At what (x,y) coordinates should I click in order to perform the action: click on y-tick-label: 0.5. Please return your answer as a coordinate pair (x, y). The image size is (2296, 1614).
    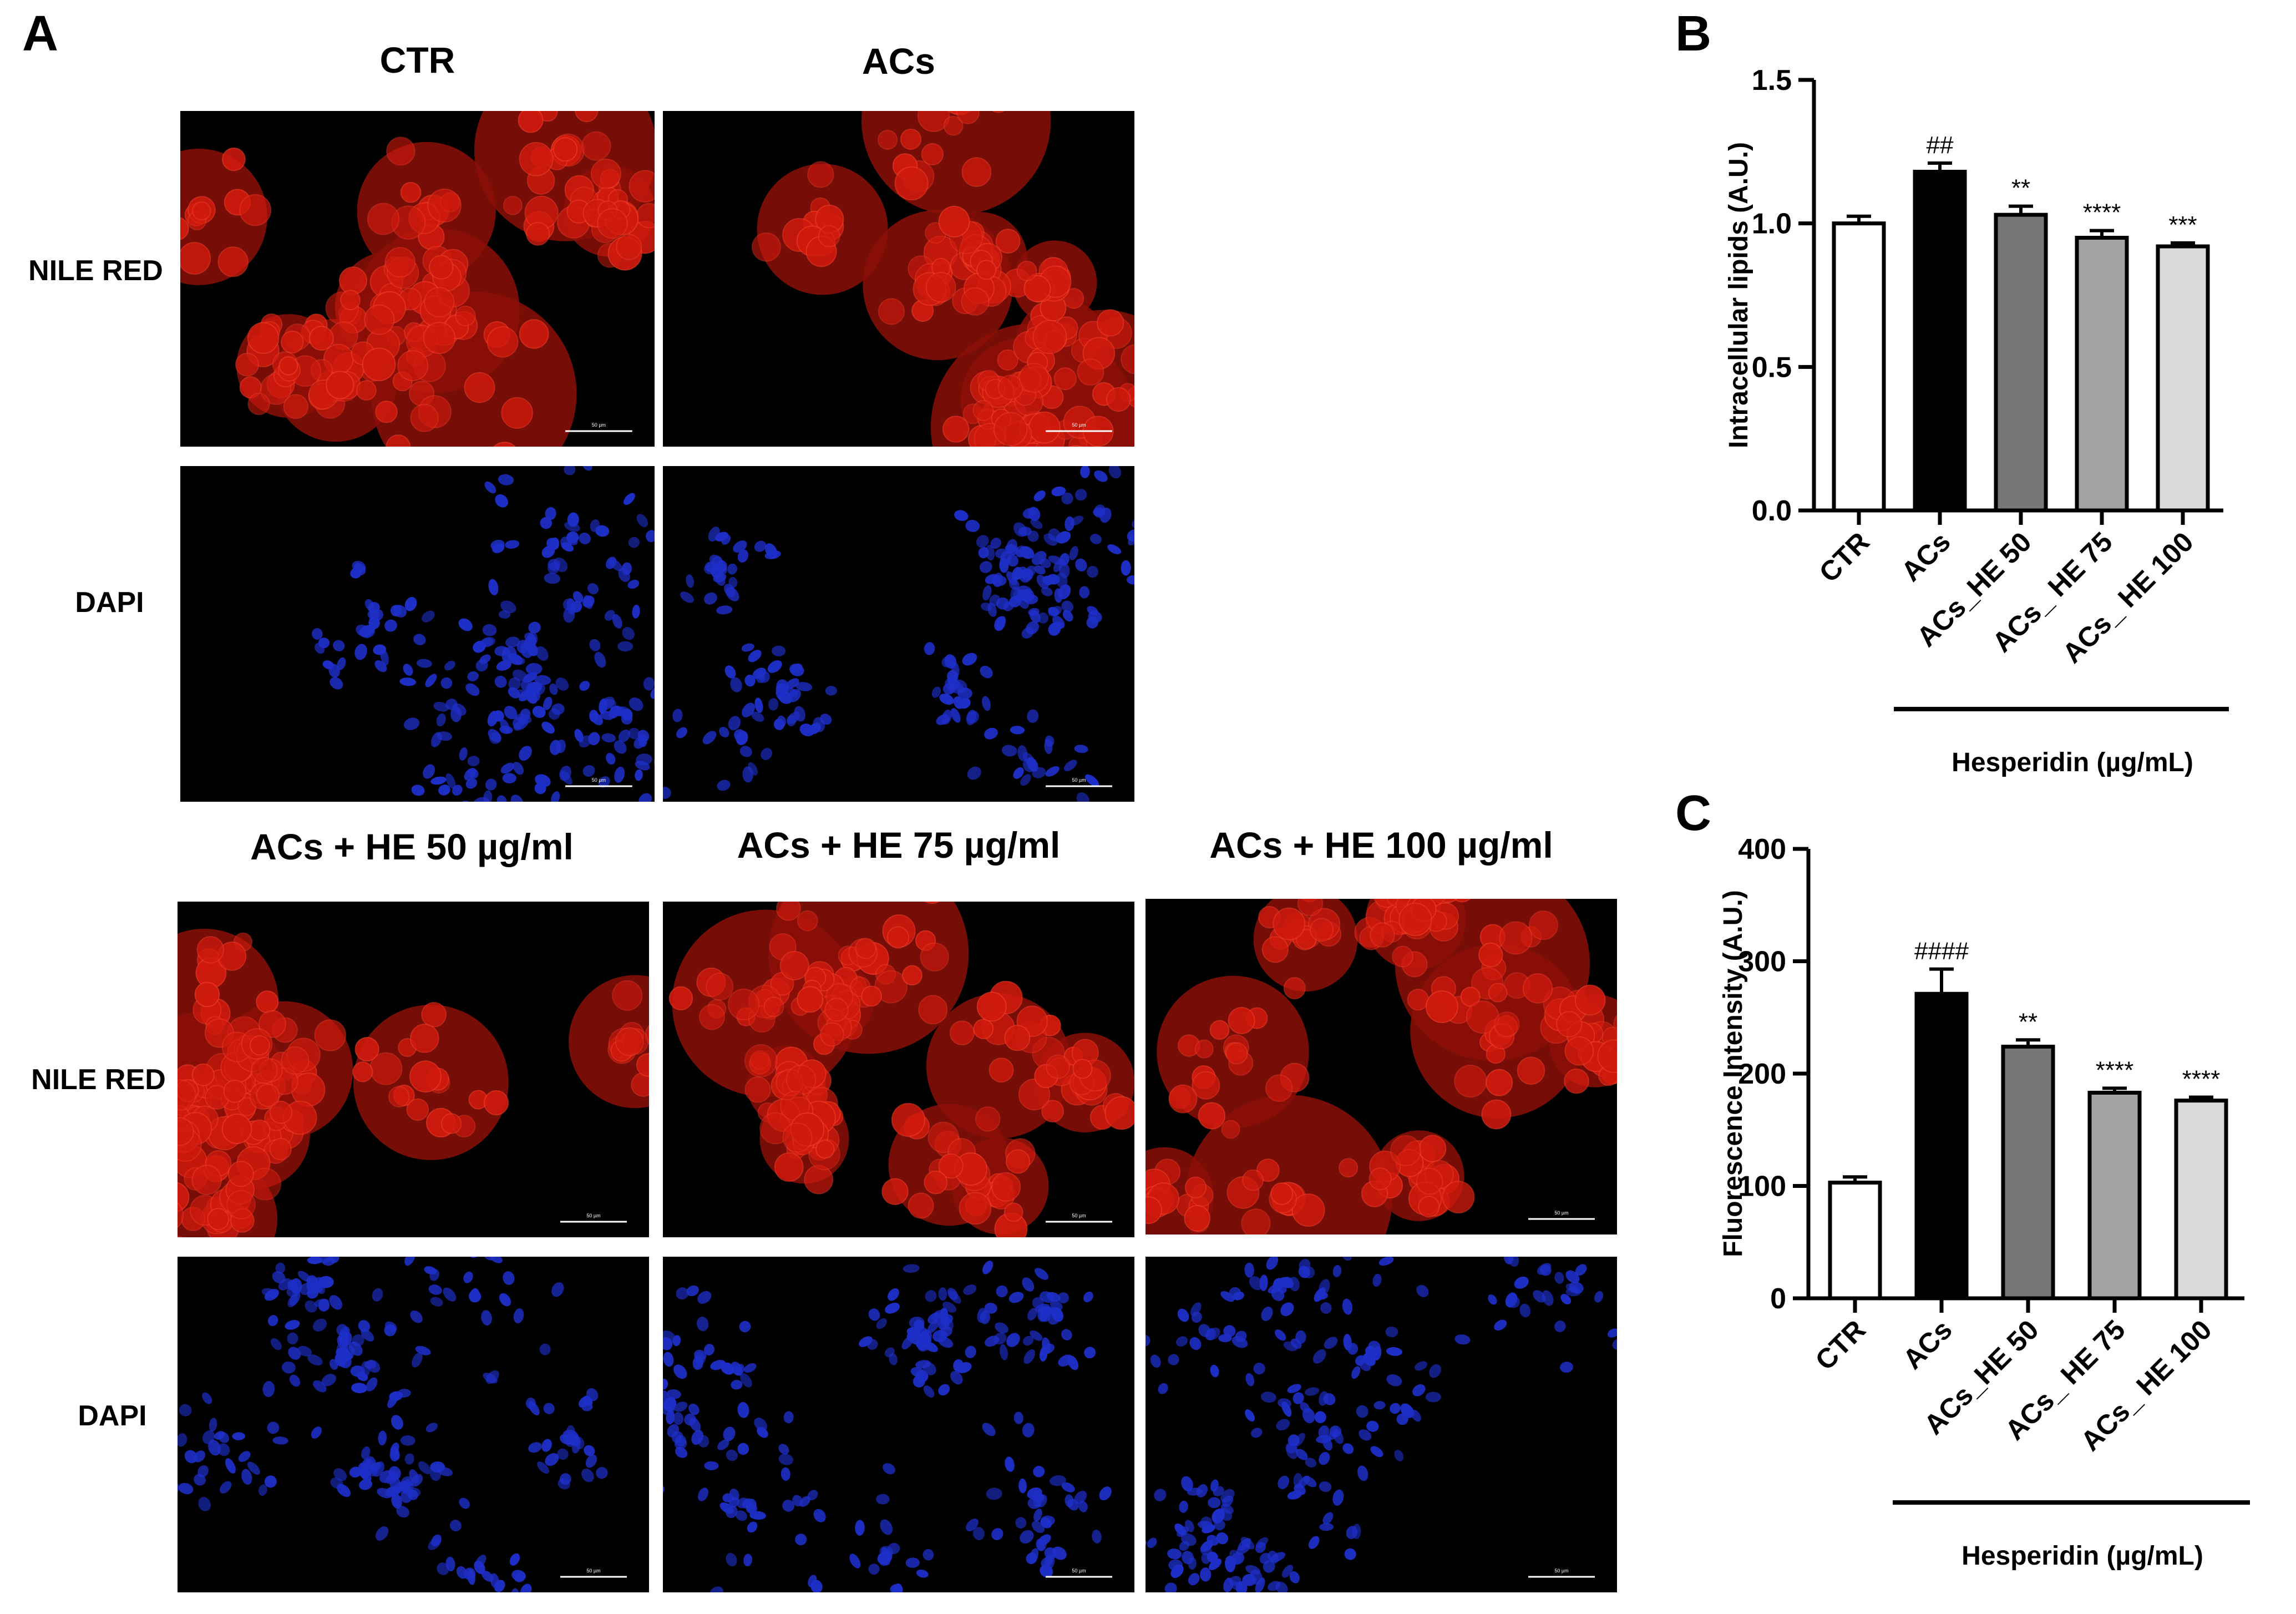
    Looking at the image, I should click on (1772, 367).